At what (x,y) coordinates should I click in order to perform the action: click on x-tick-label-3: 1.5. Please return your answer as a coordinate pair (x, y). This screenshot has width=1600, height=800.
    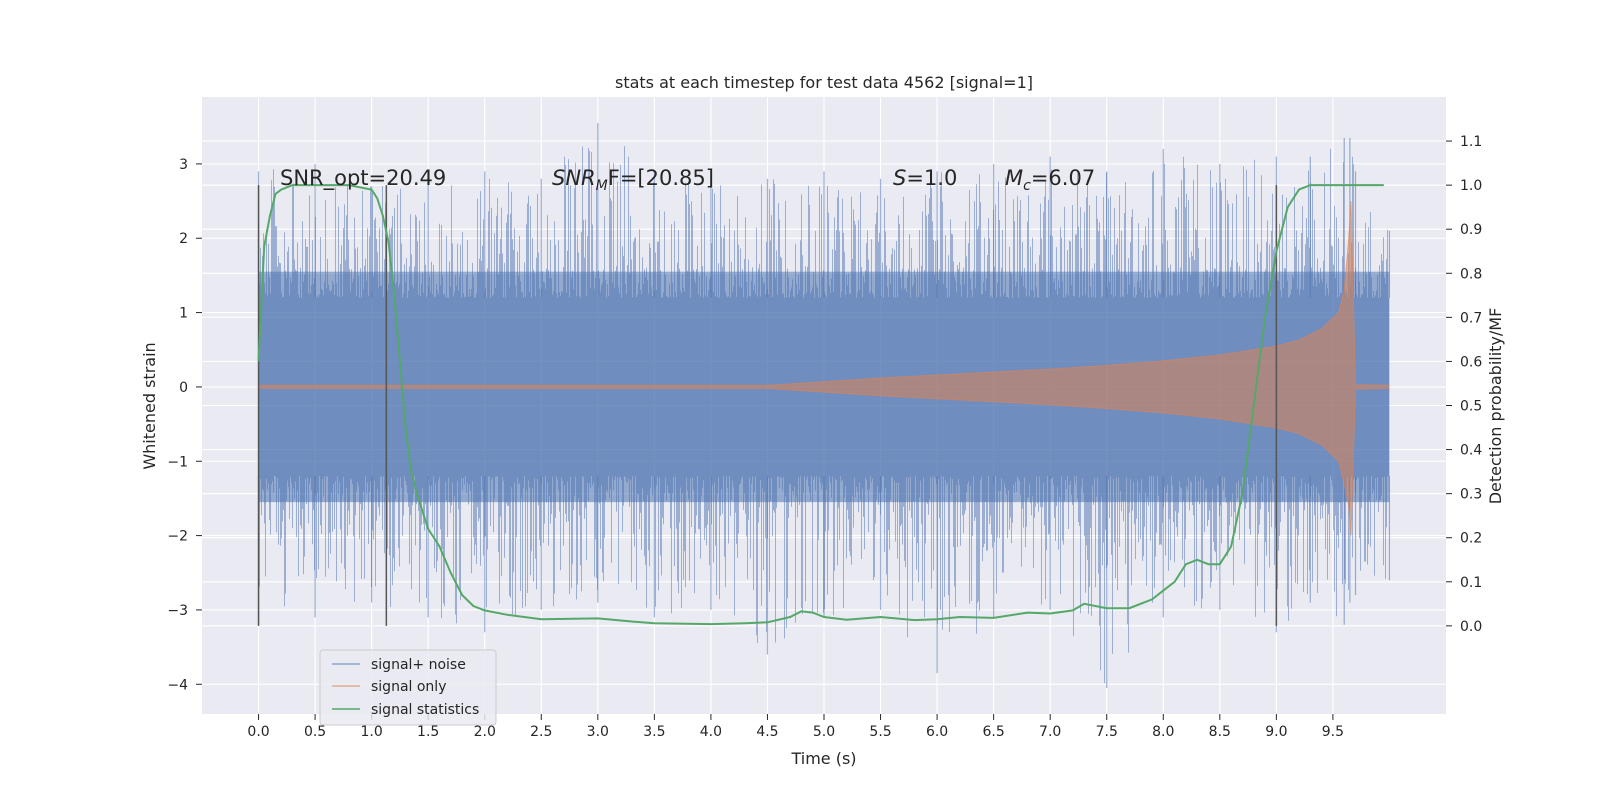
    Looking at the image, I should click on (428, 732).